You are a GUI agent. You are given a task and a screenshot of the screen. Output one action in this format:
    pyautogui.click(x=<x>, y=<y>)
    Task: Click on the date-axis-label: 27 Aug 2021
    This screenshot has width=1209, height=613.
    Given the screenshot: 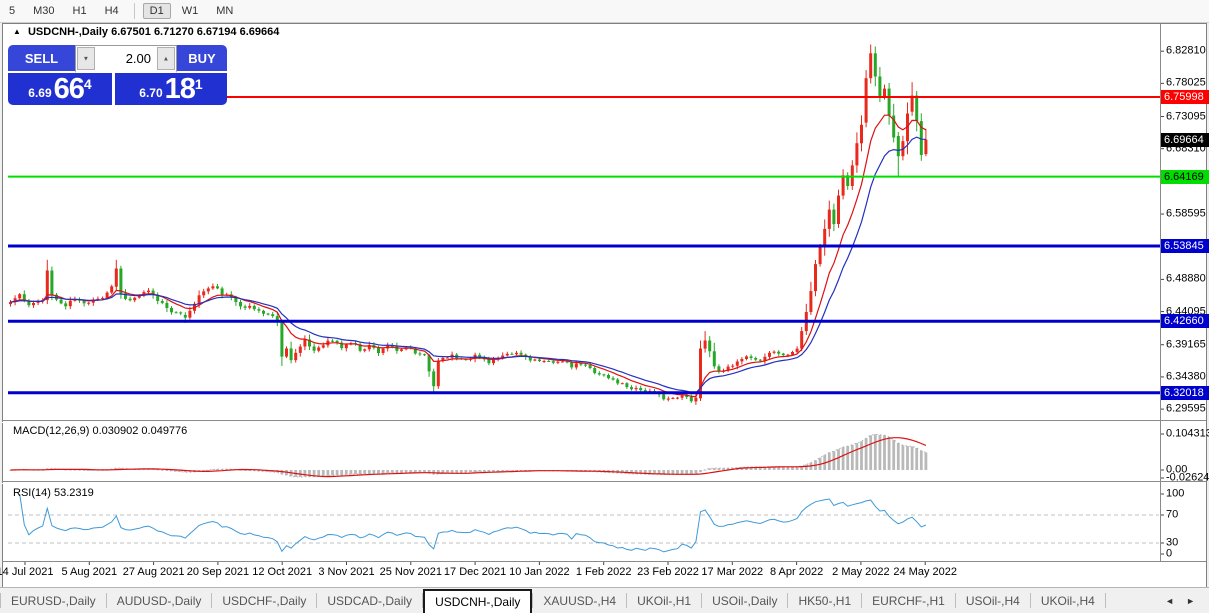 What is the action you would take?
    pyautogui.click(x=153, y=572)
    